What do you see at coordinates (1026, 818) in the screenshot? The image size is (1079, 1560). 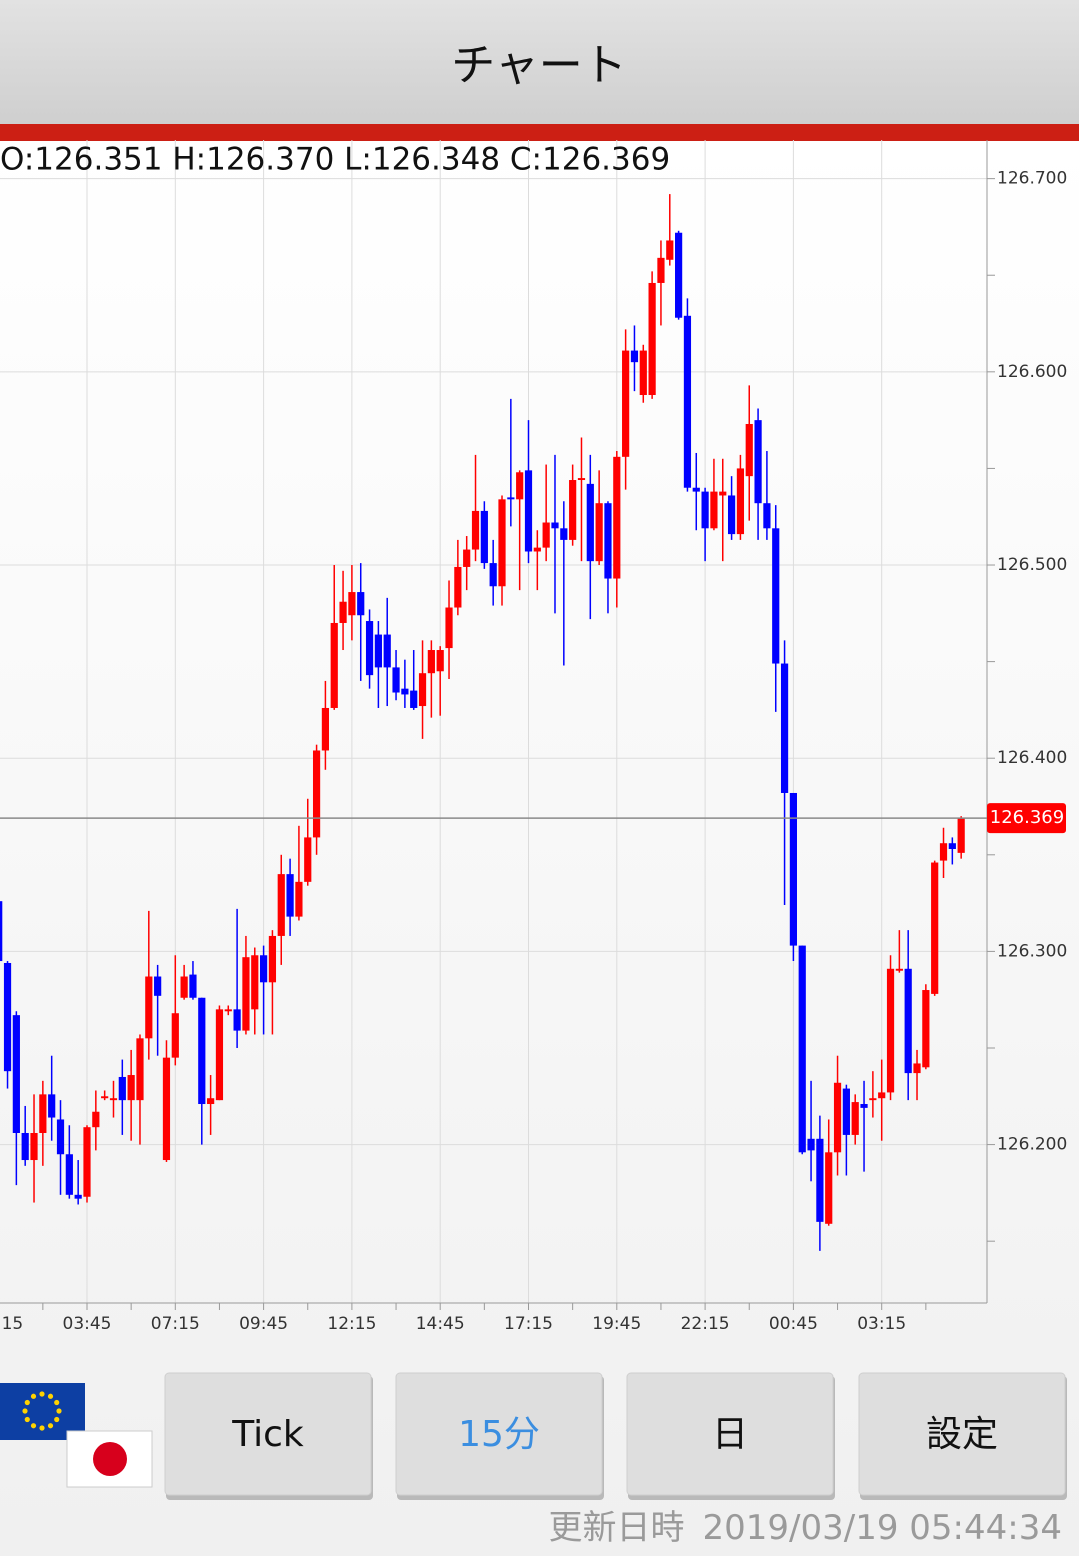 I see `current-price-box` at bounding box center [1026, 818].